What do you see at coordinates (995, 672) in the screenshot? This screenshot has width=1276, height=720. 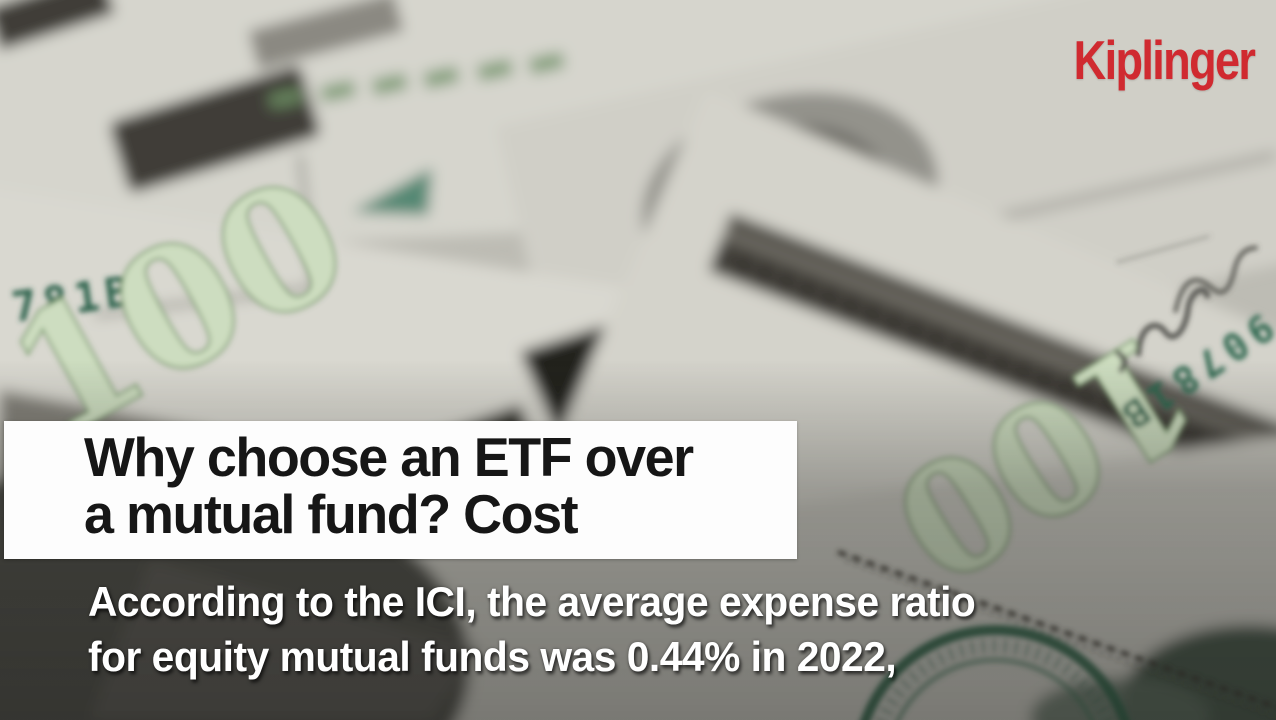 I see `treasury-seal` at bounding box center [995, 672].